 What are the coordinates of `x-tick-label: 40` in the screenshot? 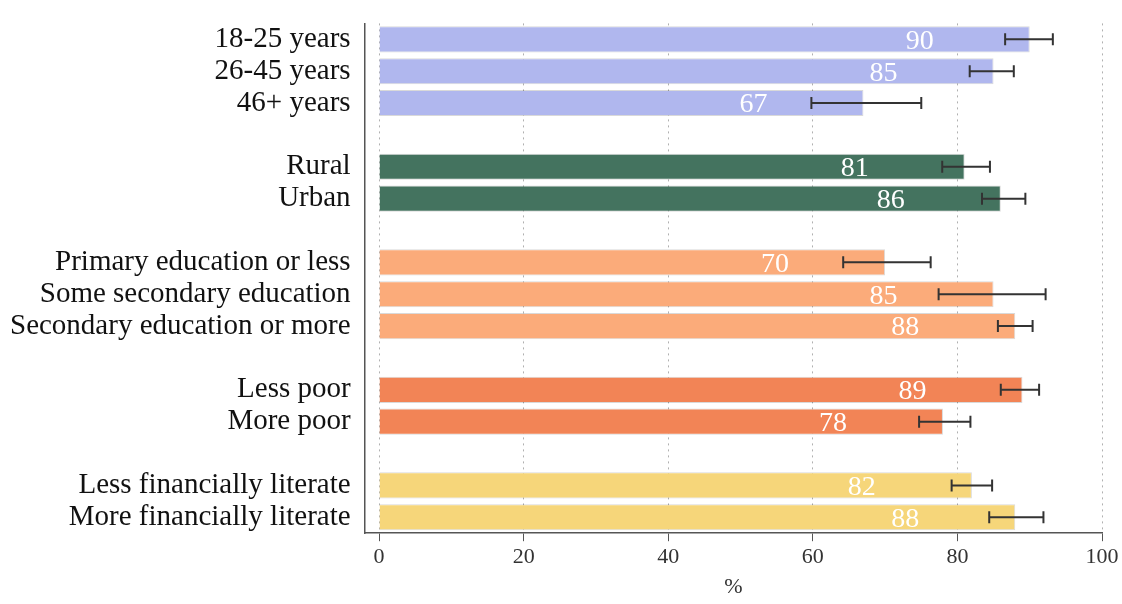 It's located at (668, 556).